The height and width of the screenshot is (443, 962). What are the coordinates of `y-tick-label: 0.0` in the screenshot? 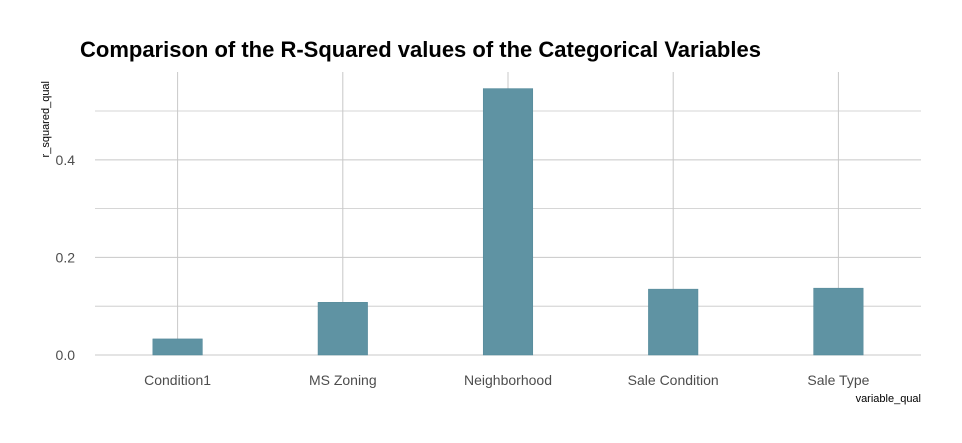 It's located at (66, 355).